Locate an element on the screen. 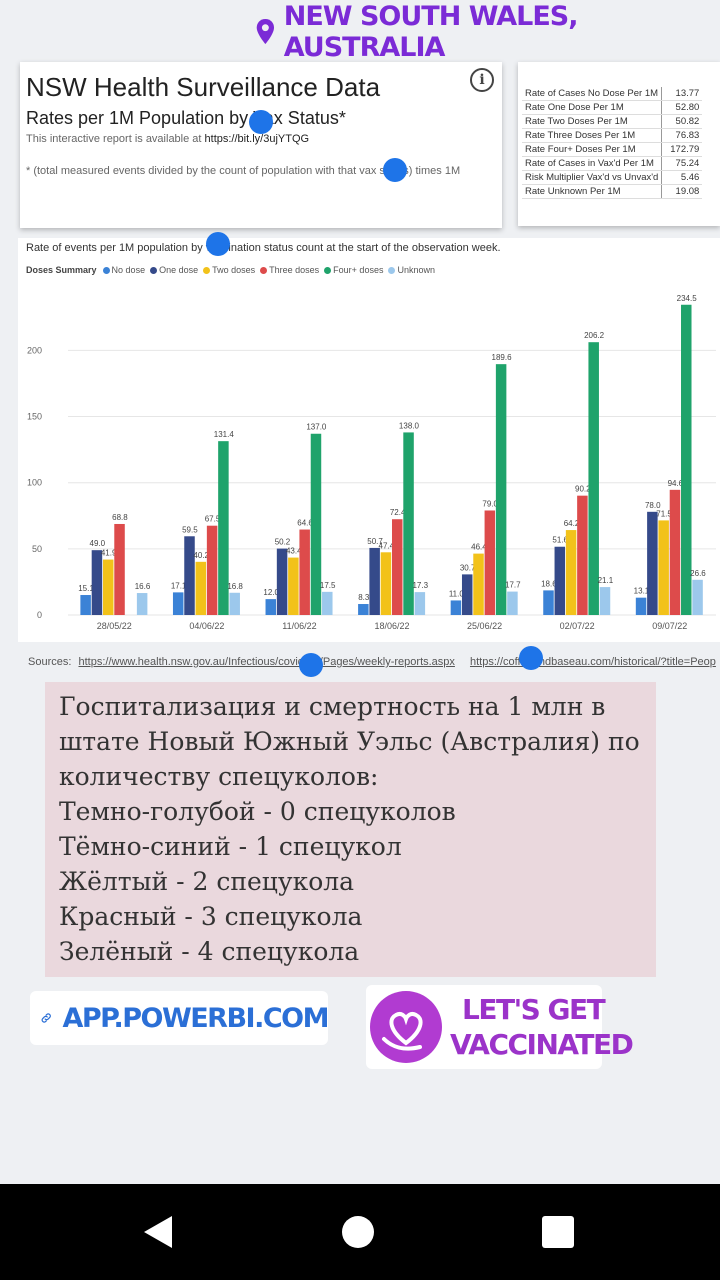 The image size is (720, 1280). stat-value: 19.08 is located at coordinates (682, 191).